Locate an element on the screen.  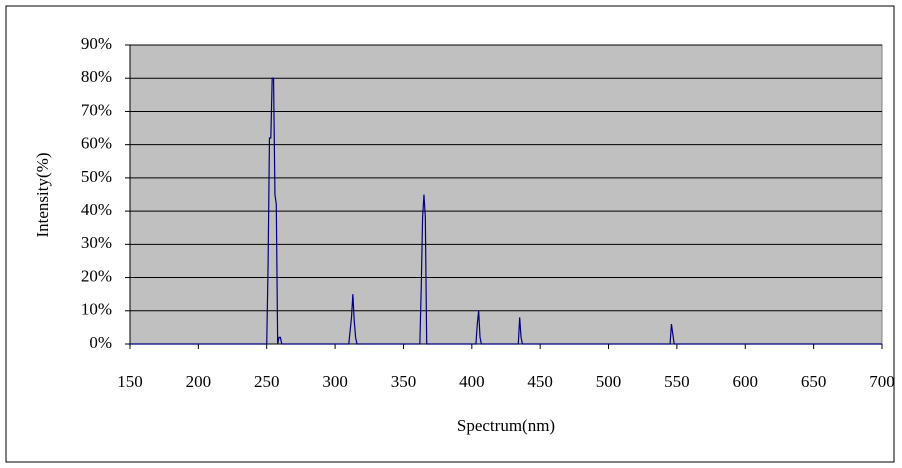
x-tick-label: 600 is located at coordinates (746, 381).